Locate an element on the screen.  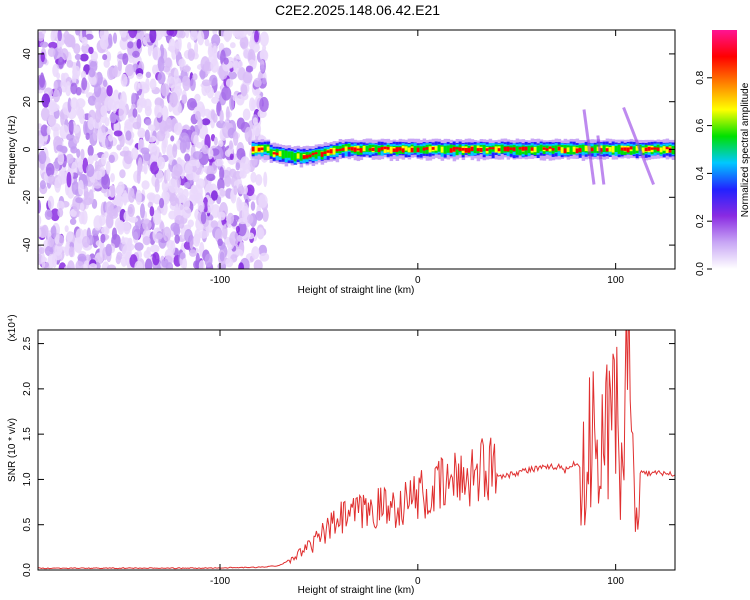
heatmap-x-tick-label: 100 is located at coordinates (615, 280).